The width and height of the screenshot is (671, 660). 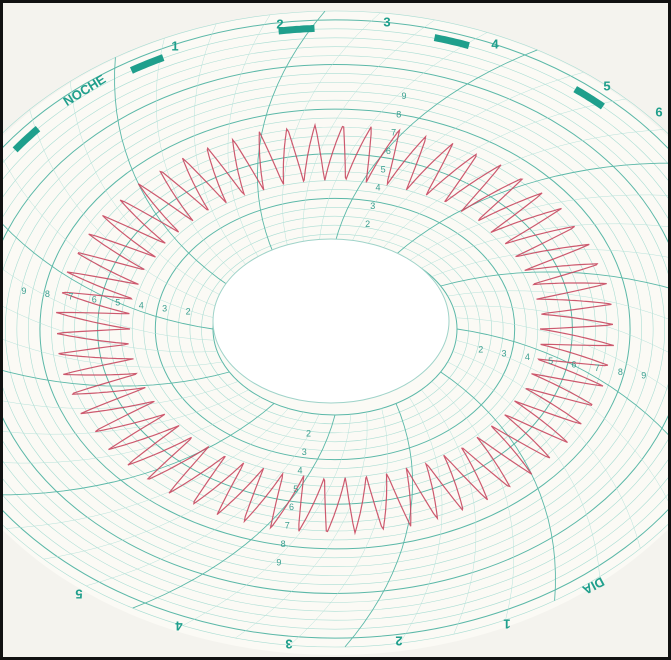 I want to click on center-hole, so click(x=331, y=321).